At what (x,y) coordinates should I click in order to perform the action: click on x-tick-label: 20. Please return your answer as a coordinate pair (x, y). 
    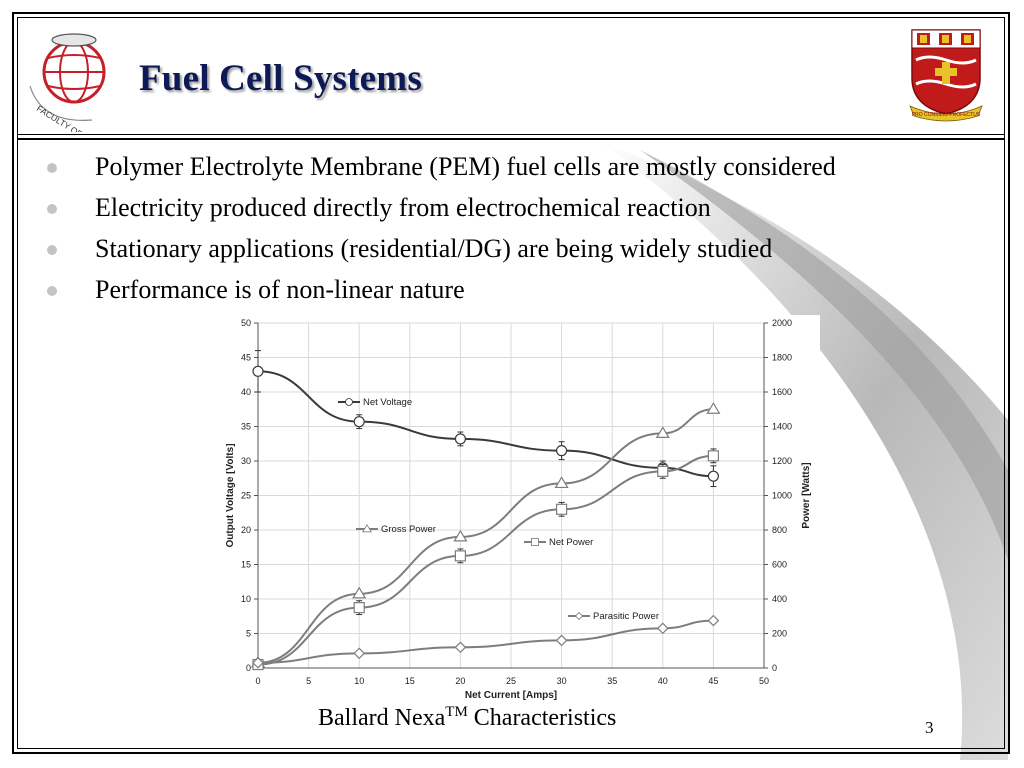
    Looking at the image, I should click on (460, 681).